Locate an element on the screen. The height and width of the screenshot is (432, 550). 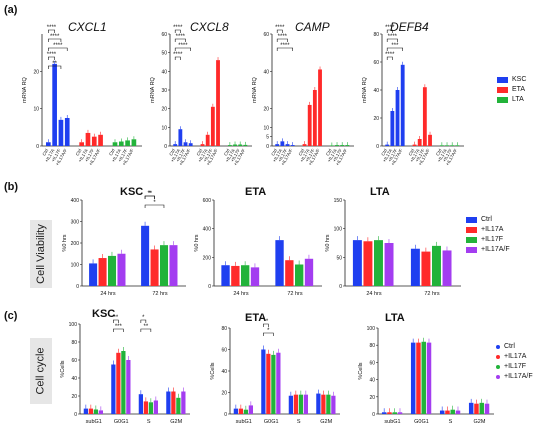
y-tick-label-c-ksc: 60 is located at coordinates (74, 361).